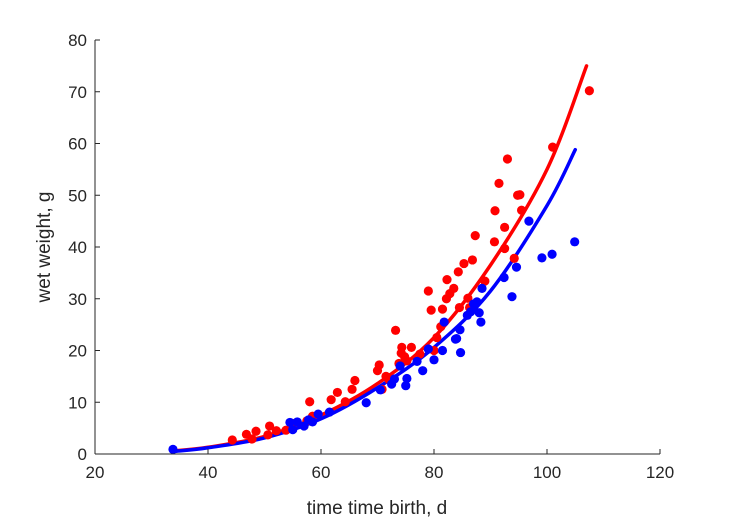 Image resolution: width=729 pixels, height=521 pixels. Describe the element at coordinates (77, 144) in the screenshot. I see `y-tick-label: 60` at that location.